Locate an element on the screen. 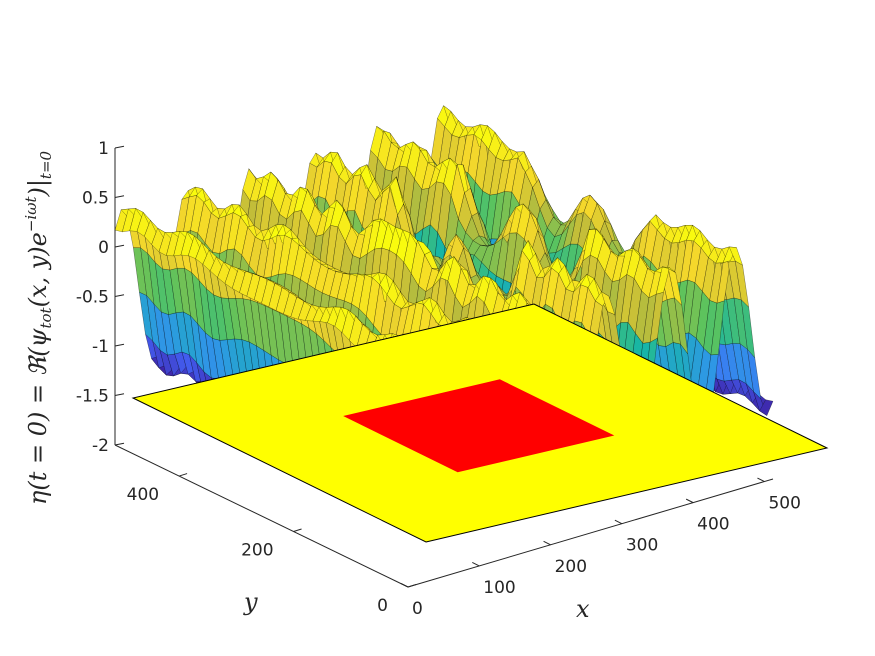 Image resolution: width=875 pixels, height=656 pixels. z-tick-label: -1.5 is located at coordinates (92, 397).